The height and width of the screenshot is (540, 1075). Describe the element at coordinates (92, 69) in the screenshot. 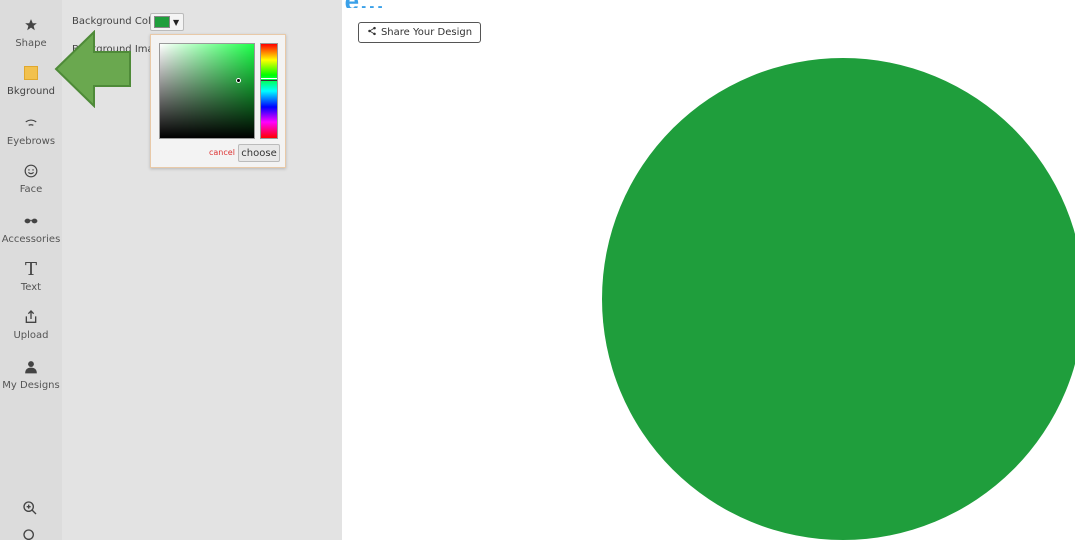

I see `annotation-arrow` at that location.